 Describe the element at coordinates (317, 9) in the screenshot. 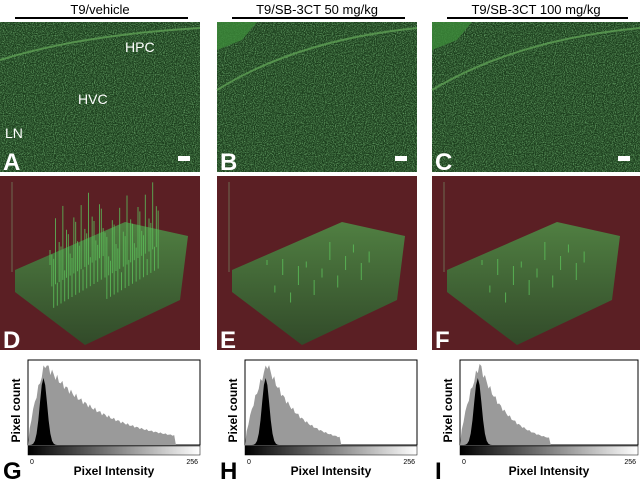

I see `column-title: T9/SB-3CT 50 mg/kg` at that location.